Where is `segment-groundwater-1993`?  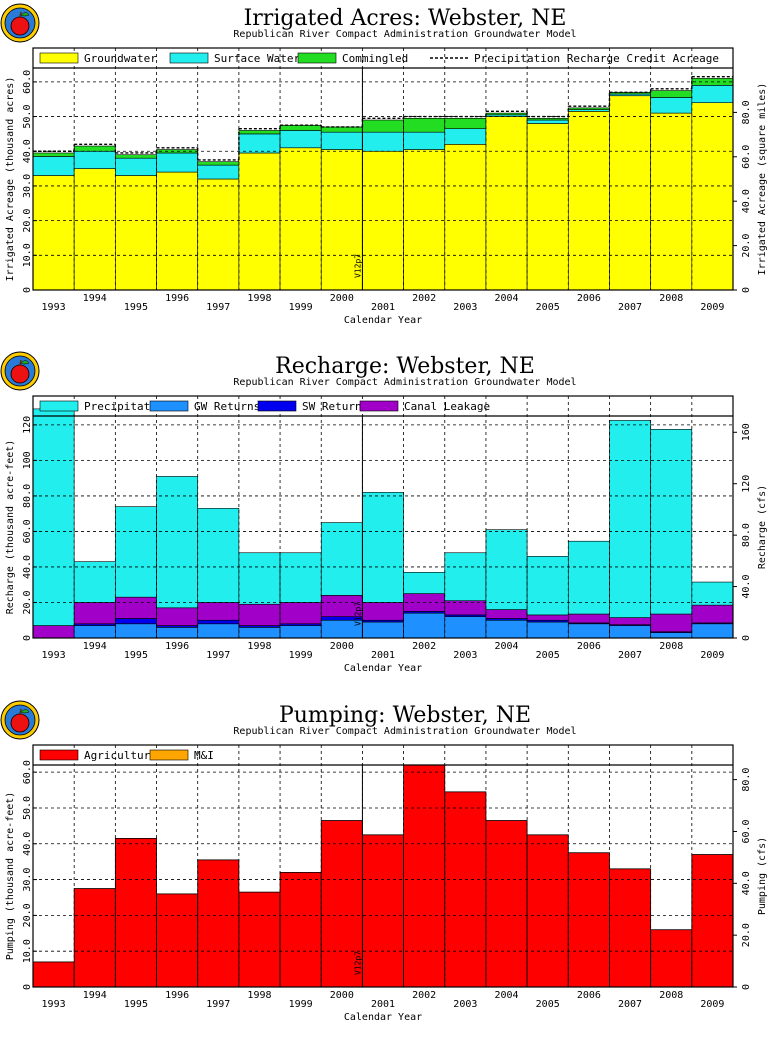
segment-groundwater-1993 is located at coordinates (53, 233).